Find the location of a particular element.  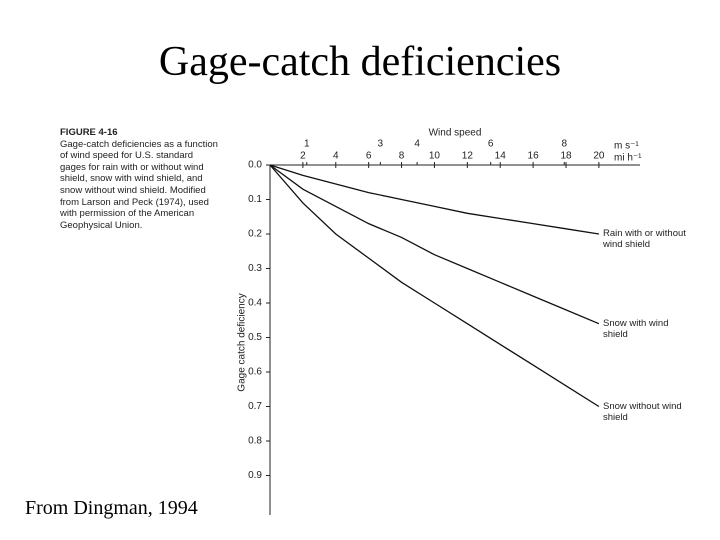

series-label: Rain with or without wind shield is located at coordinates (644, 239).